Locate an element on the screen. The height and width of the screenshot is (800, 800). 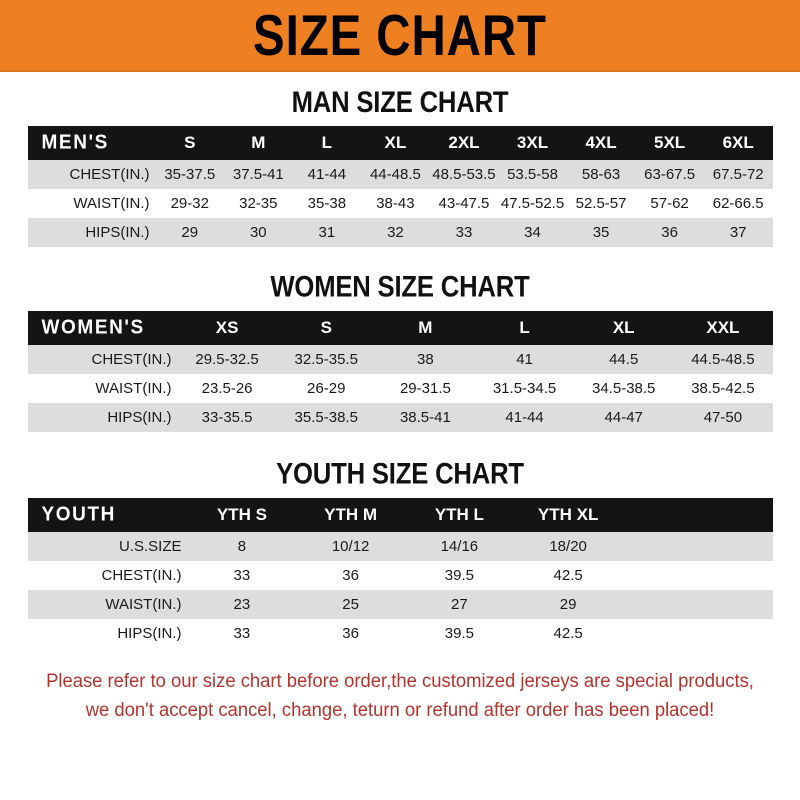
men-cell: 53.5-58 is located at coordinates (532, 174).